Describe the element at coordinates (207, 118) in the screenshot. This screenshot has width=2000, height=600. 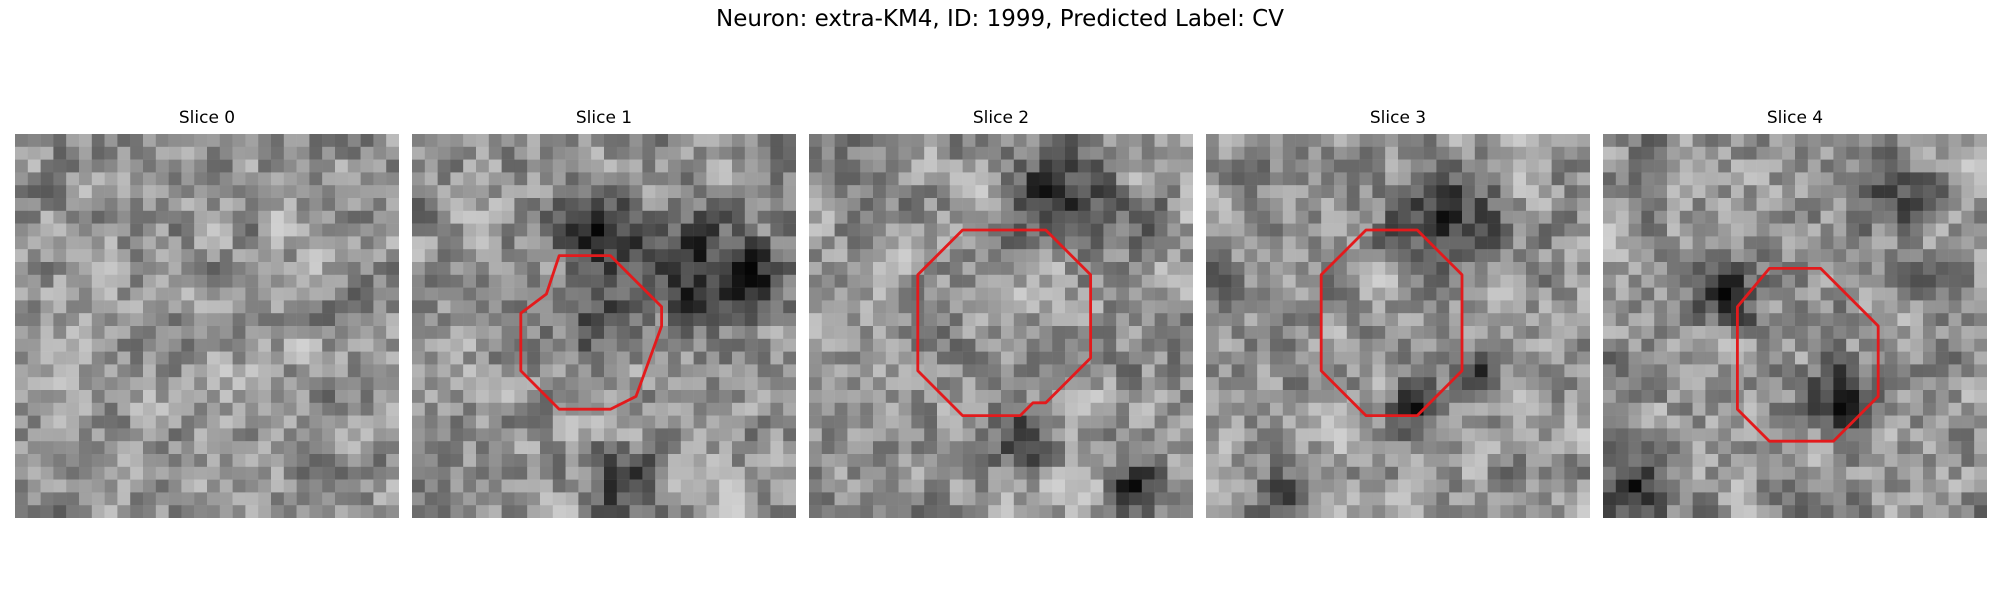
I see `slice-title: Slice 0` at that location.